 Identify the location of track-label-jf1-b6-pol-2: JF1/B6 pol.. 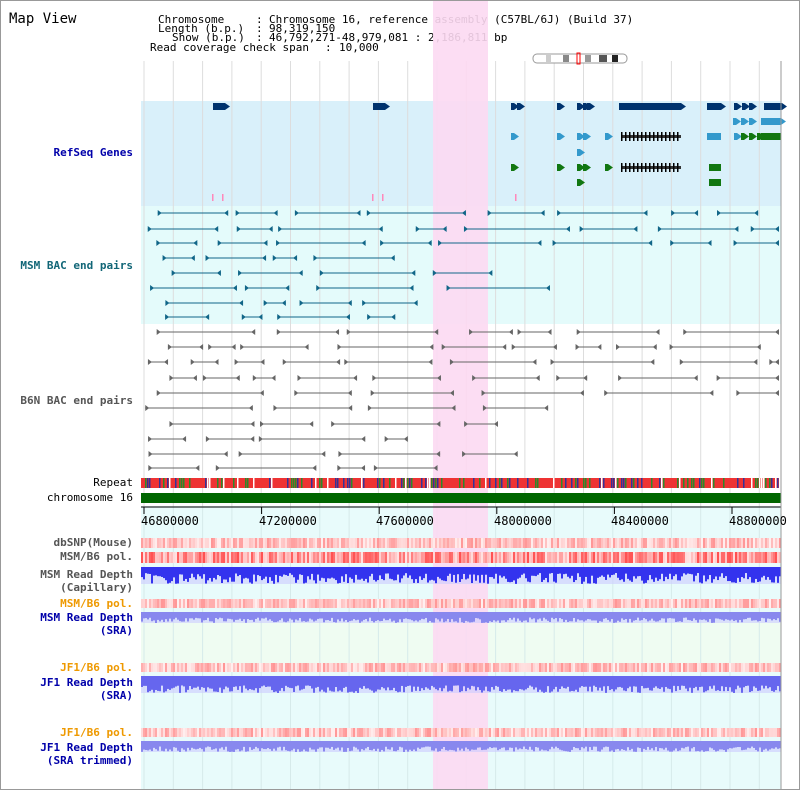
(96, 732).